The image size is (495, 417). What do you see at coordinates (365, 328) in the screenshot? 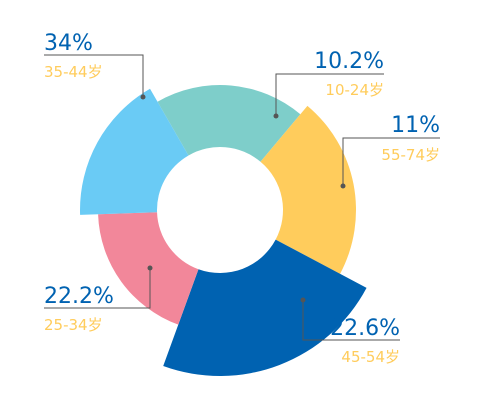
I see `percent-label-45-54岁: 22.6%` at bounding box center [365, 328].